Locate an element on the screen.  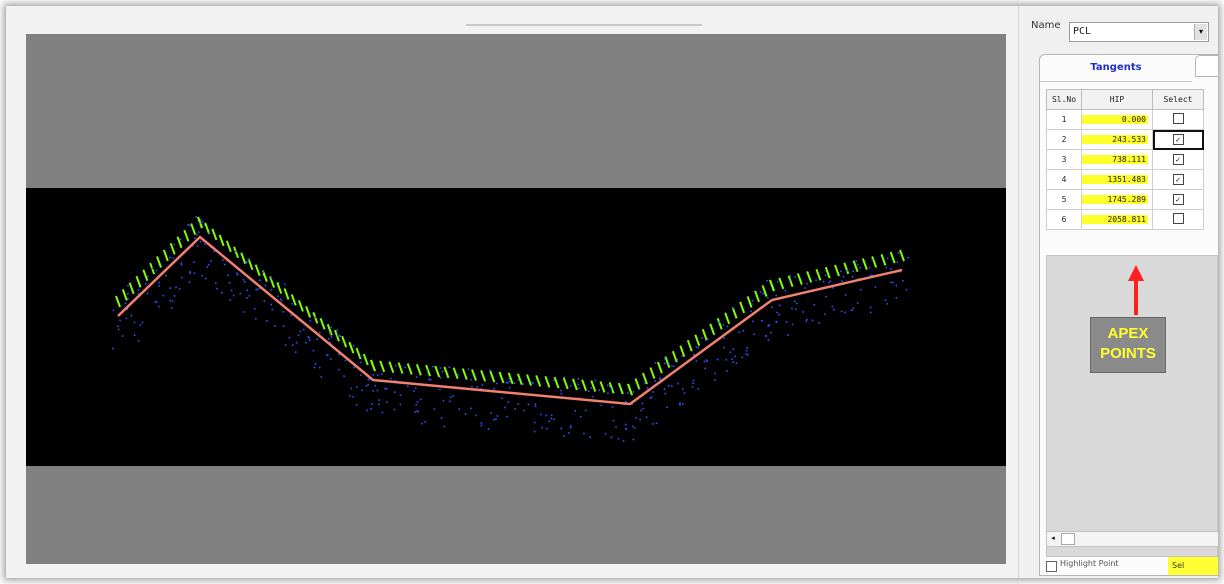
hip-value: 0.000 is located at coordinates (1115, 119).